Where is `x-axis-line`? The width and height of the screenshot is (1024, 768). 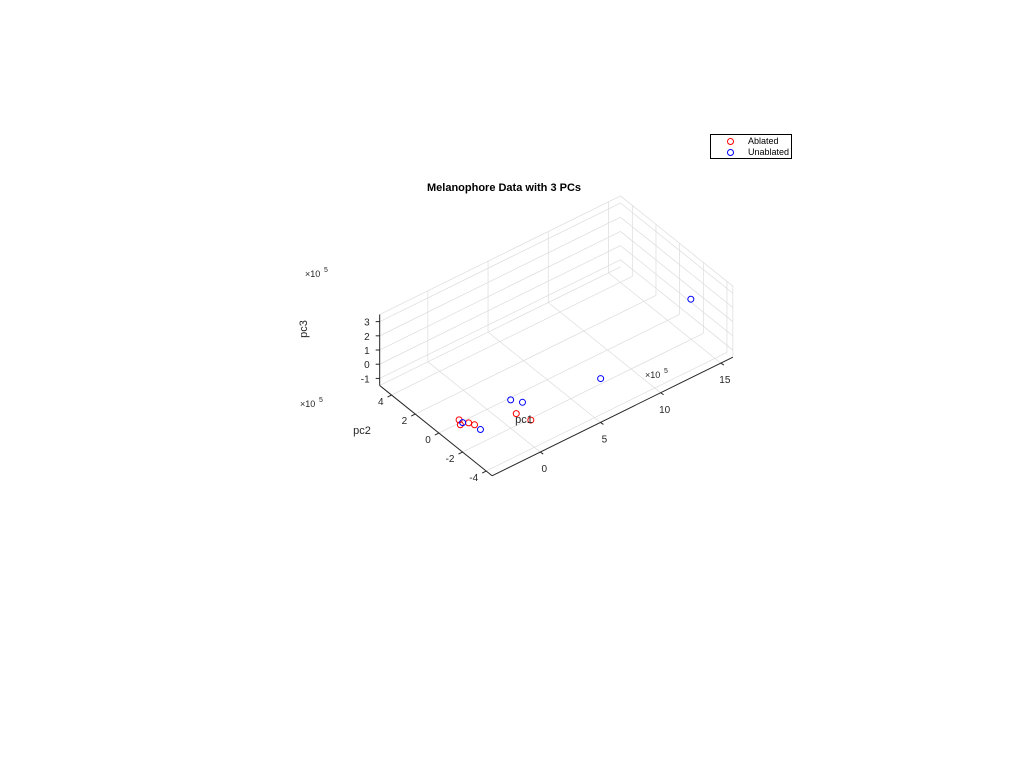
x-axis-line is located at coordinates (612, 416).